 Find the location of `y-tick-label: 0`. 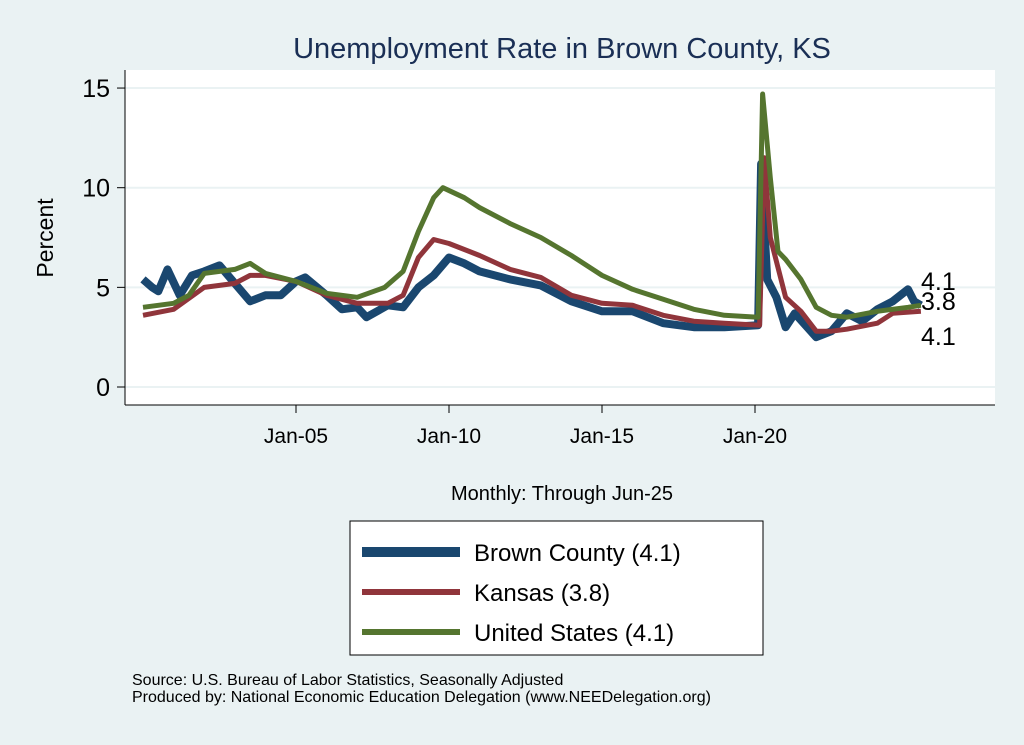

y-tick-label: 0 is located at coordinates (103, 388).